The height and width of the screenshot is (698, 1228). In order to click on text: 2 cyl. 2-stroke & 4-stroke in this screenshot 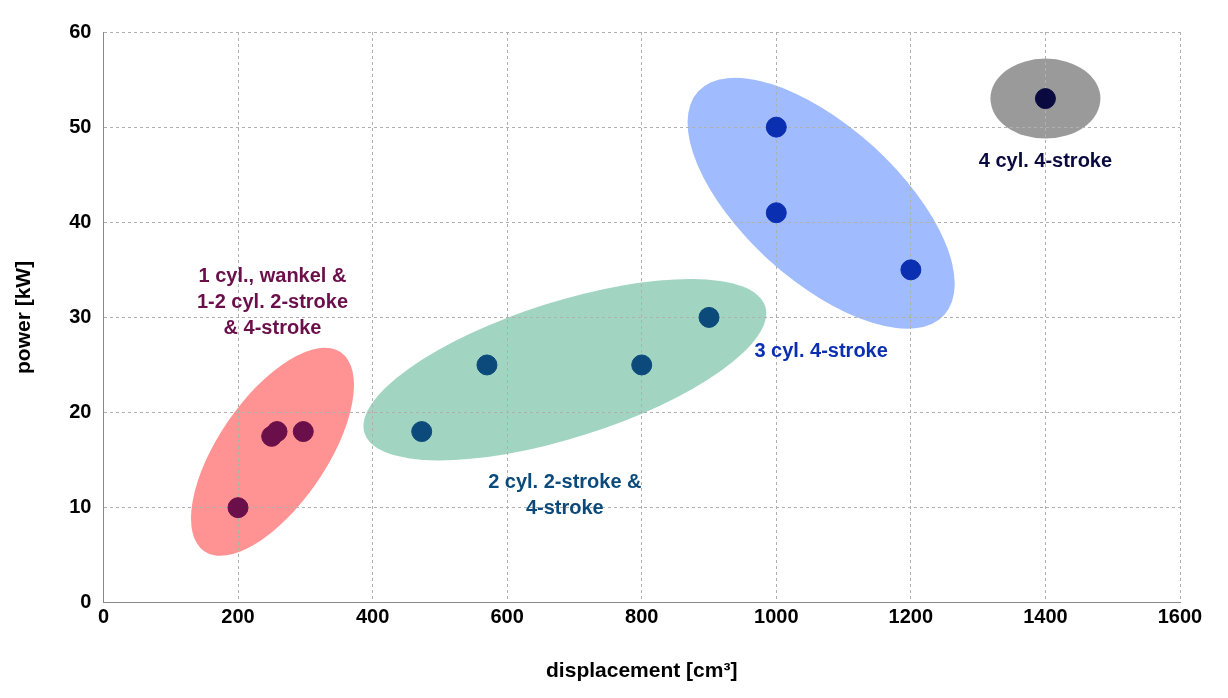, I will do `click(565, 495)`.